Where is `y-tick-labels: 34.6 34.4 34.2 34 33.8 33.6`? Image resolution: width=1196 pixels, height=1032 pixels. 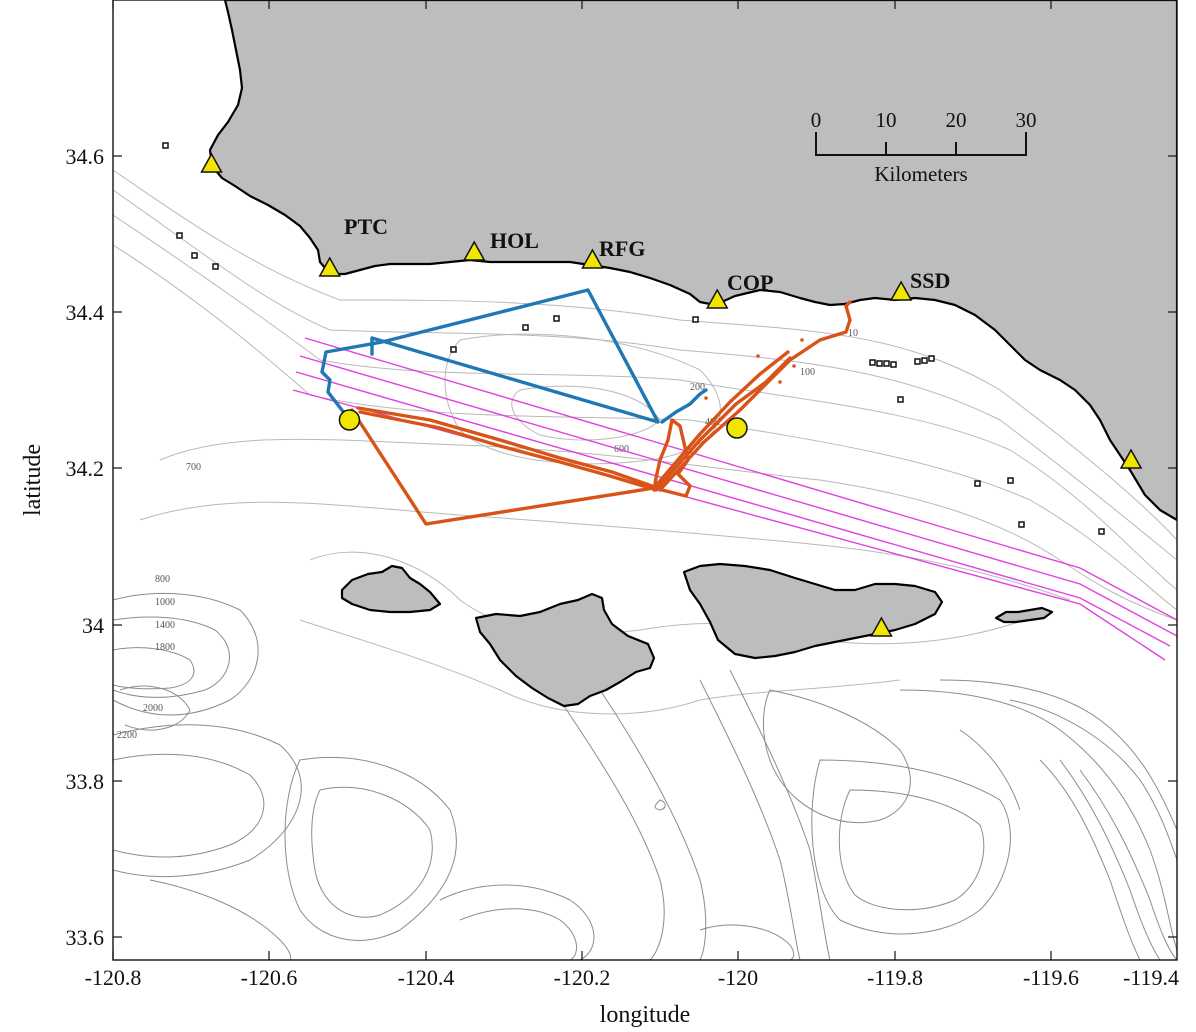
y-tick-labels: 34.6 34.4 34.2 34 33.8 33.6 is located at coordinates (85, 547).